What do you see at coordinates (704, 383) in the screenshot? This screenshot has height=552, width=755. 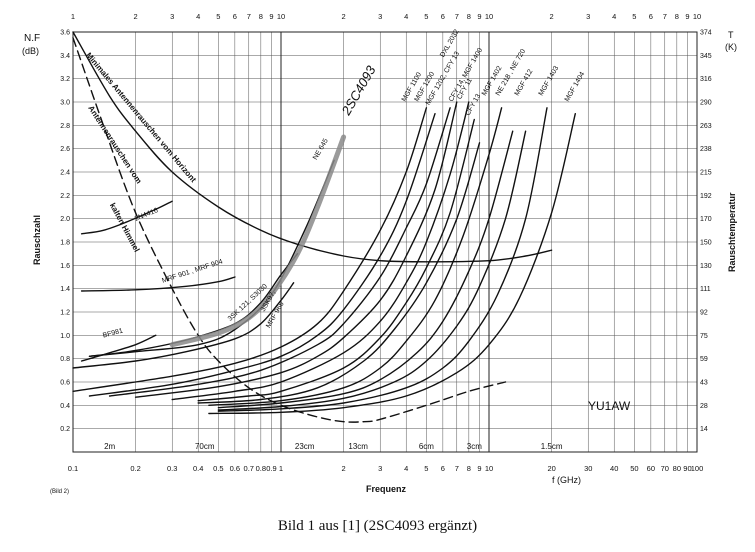 I see `right-tick-label: 43` at bounding box center [704, 383].